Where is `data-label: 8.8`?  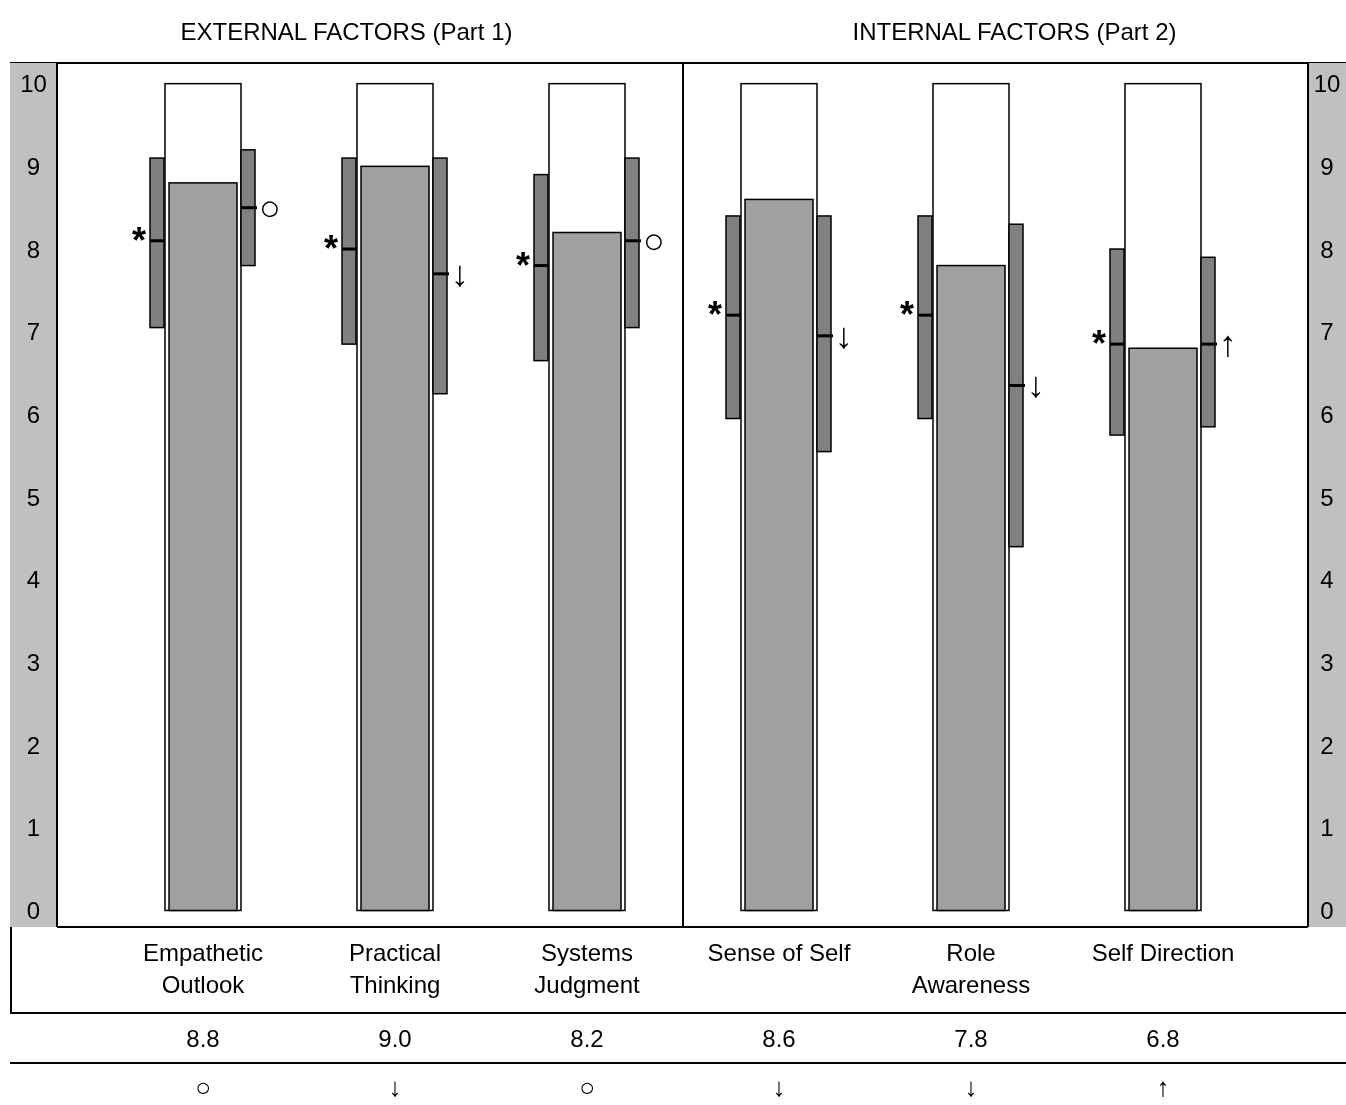 data-label: 8.8 is located at coordinates (203, 1039).